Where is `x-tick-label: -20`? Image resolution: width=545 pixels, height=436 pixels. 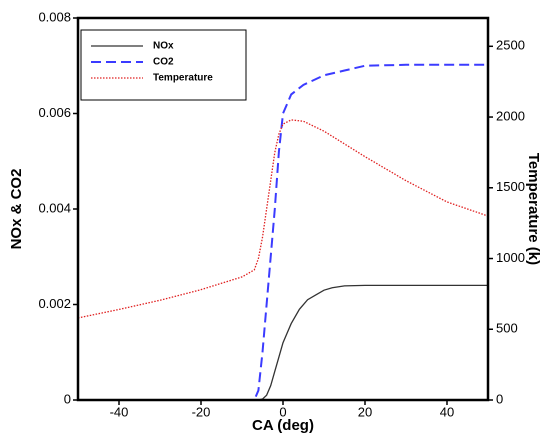
x-tick-label: -20 is located at coordinates (201, 411).